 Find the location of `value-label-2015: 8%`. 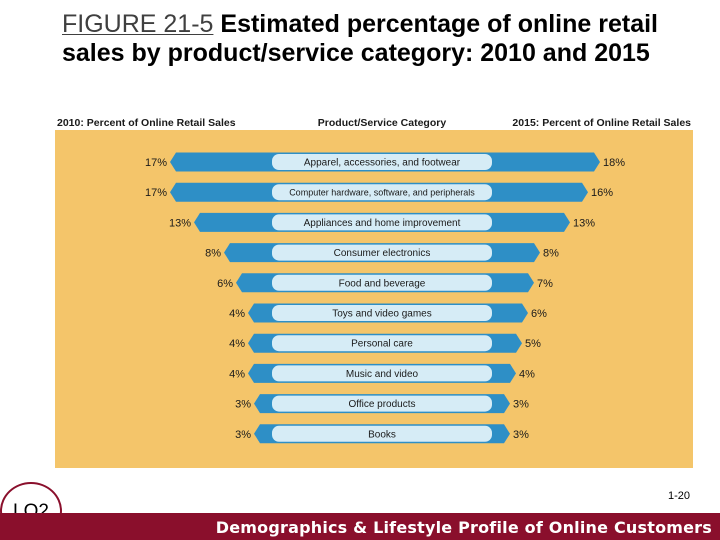

value-label-2015: 8% is located at coordinates (551, 254).